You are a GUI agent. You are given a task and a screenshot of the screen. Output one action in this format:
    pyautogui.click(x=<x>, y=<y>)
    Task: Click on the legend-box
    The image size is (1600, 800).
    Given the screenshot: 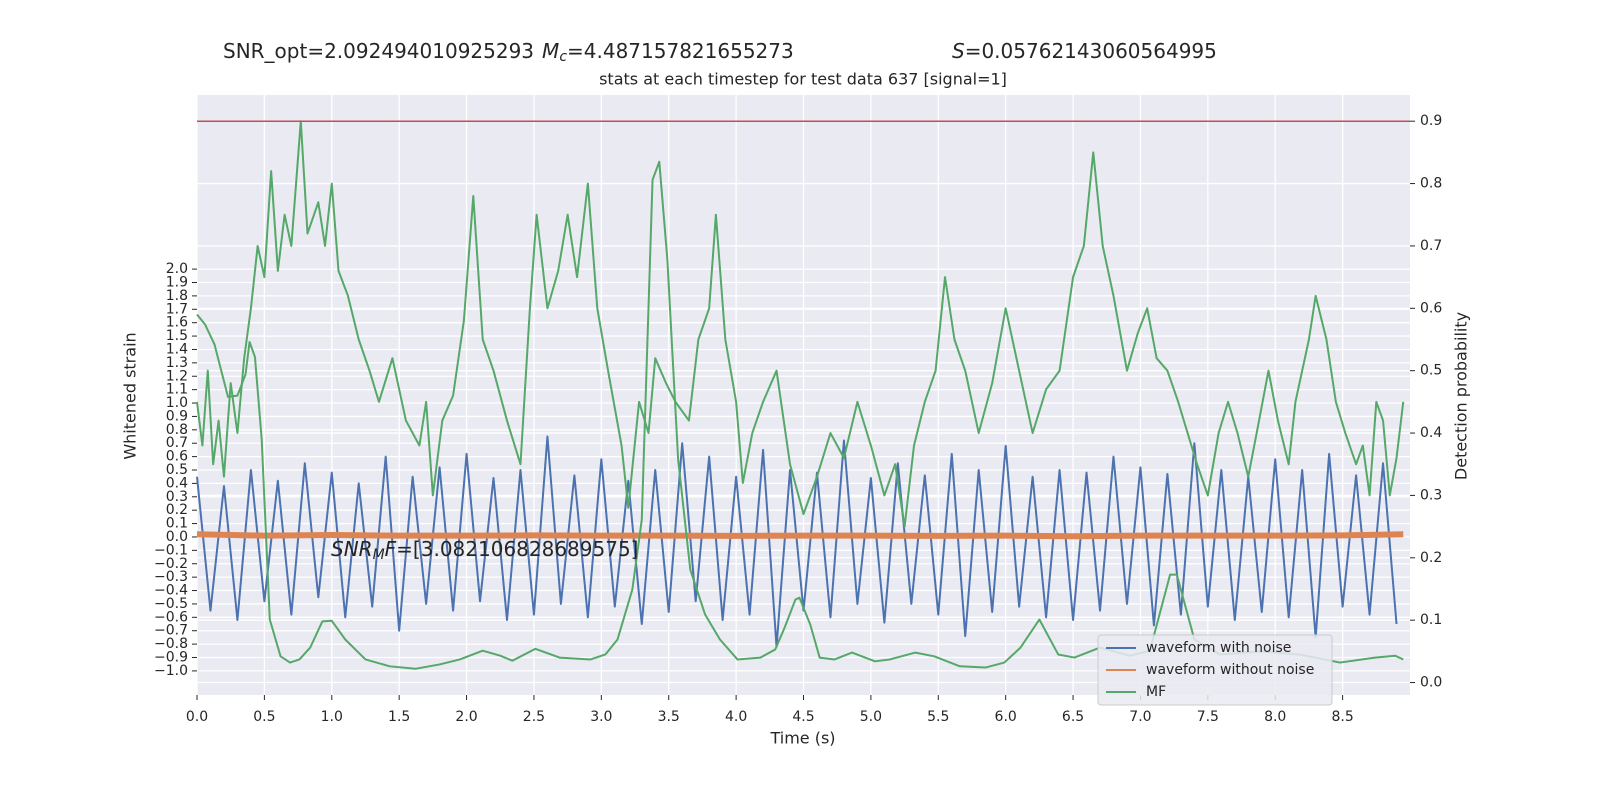 What is the action you would take?
    pyautogui.click(x=1215, y=670)
    